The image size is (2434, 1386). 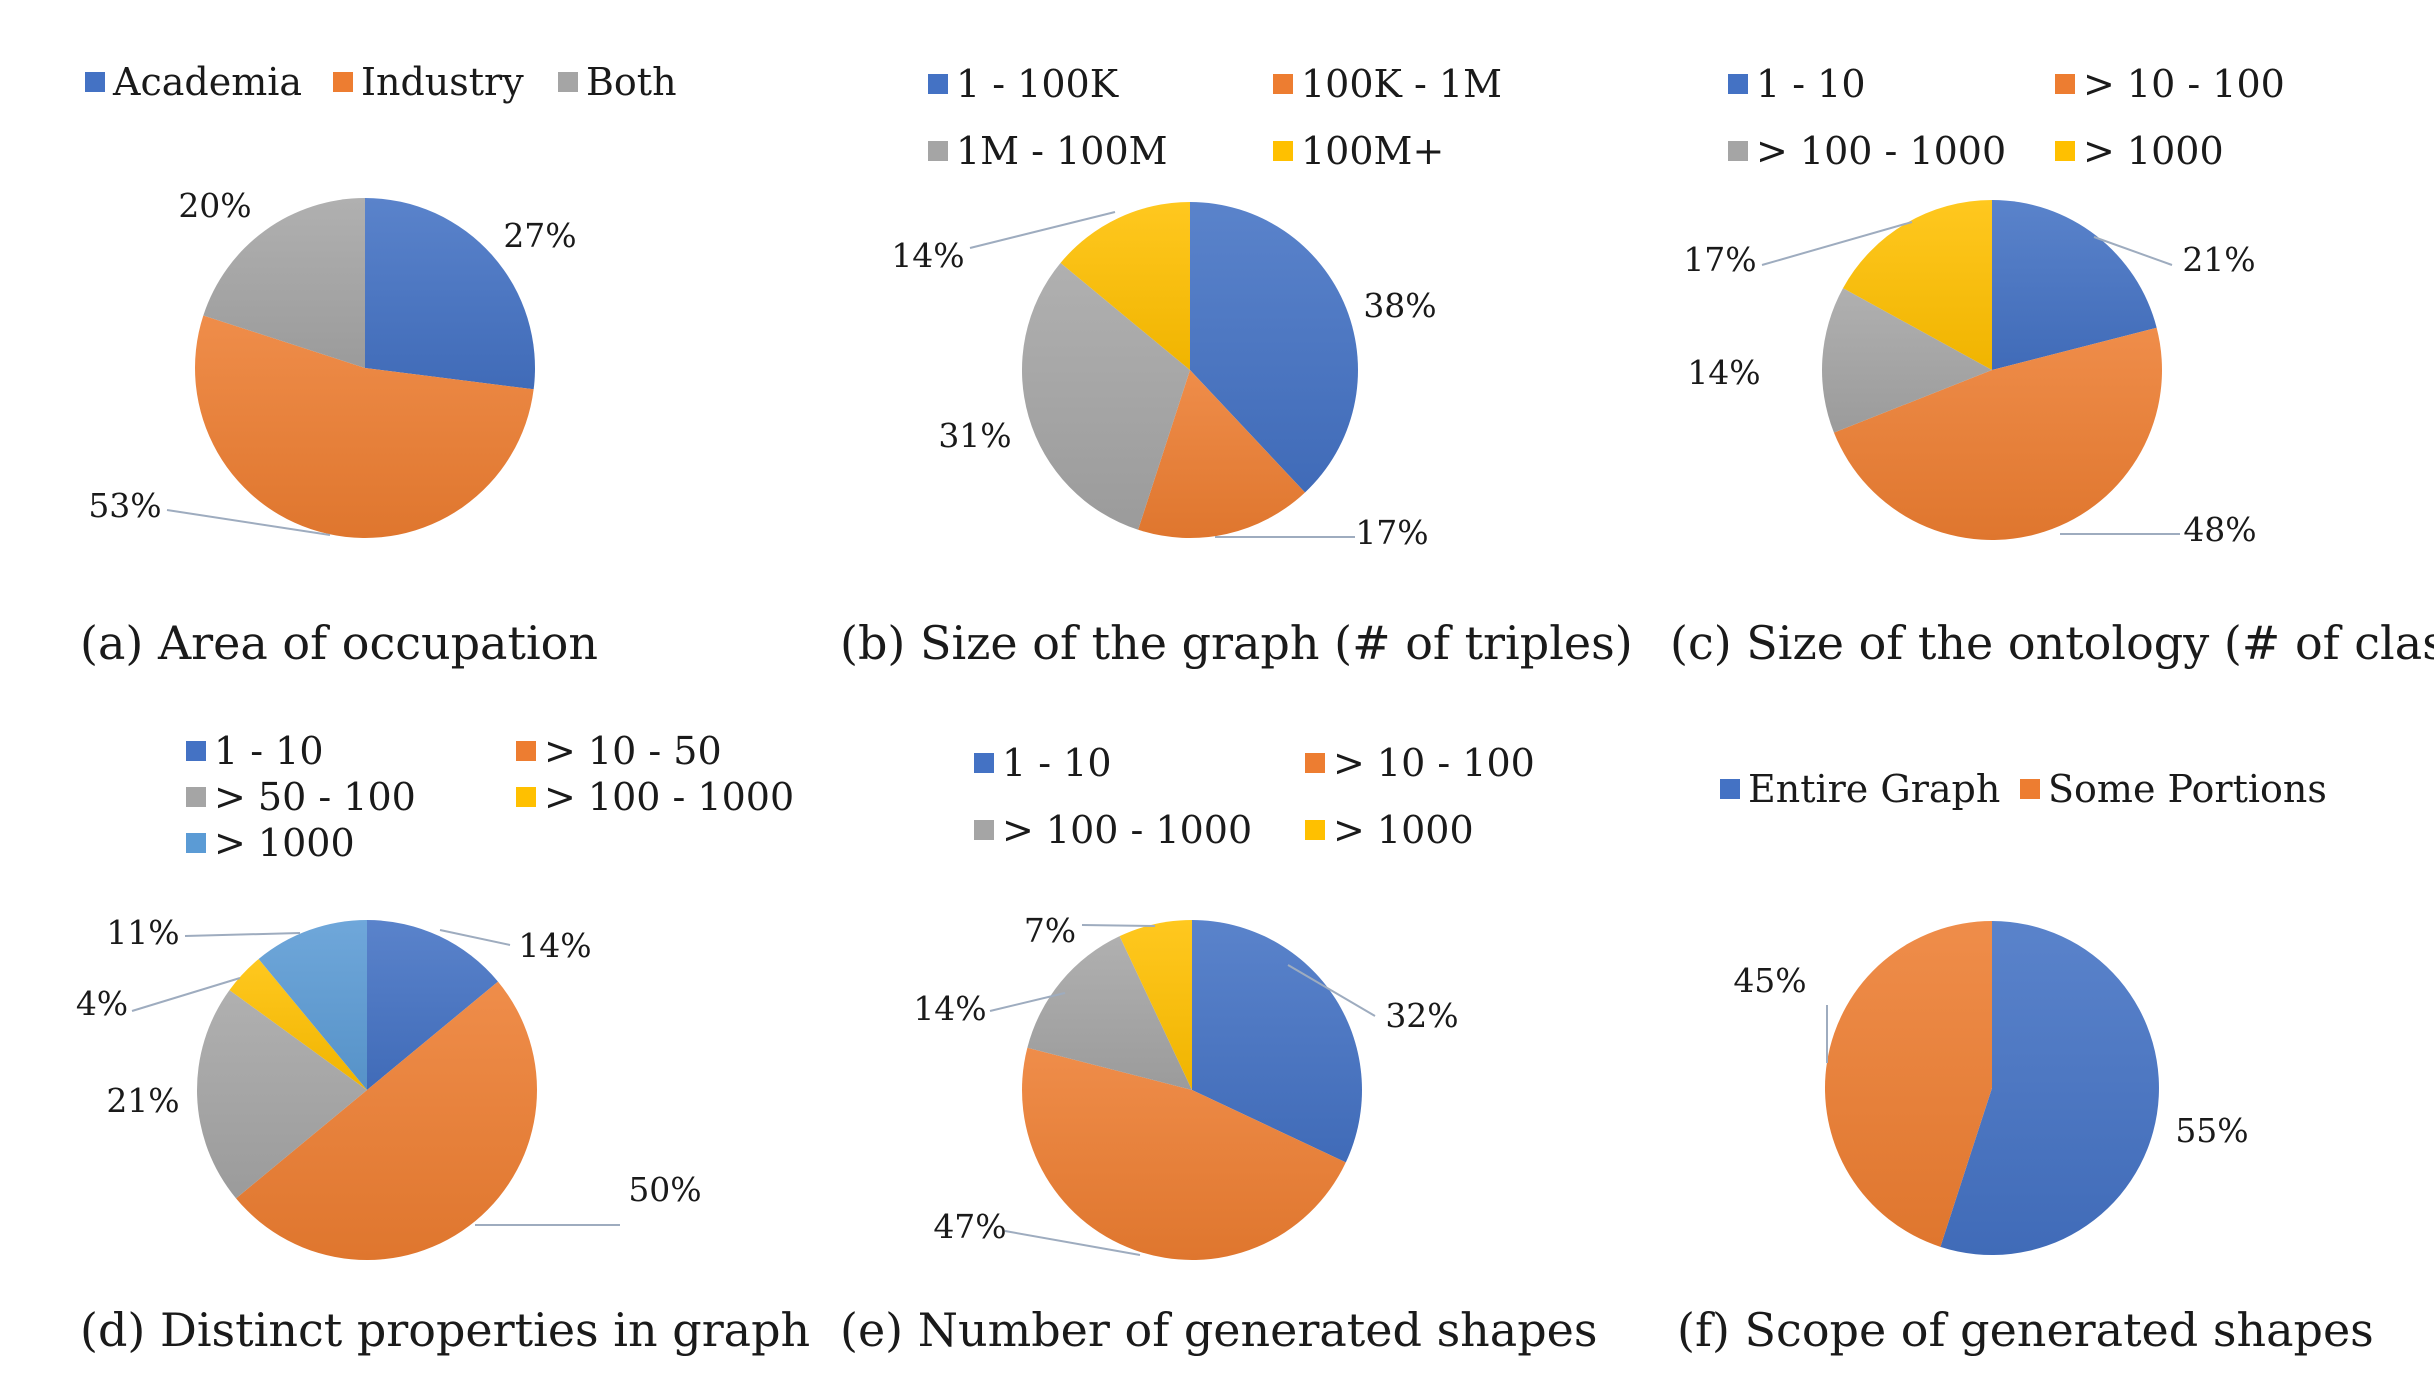 I want to click on caption-b: (b) Size of the graph (# of triples), so click(x=1236, y=643).